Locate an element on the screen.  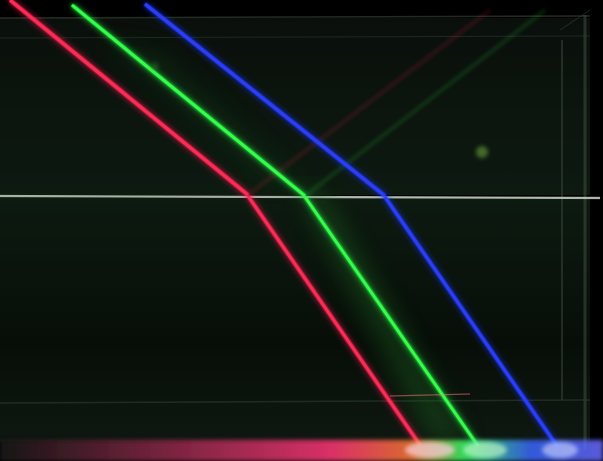
tank-bottom-inner-edge is located at coordinates (295, 401).